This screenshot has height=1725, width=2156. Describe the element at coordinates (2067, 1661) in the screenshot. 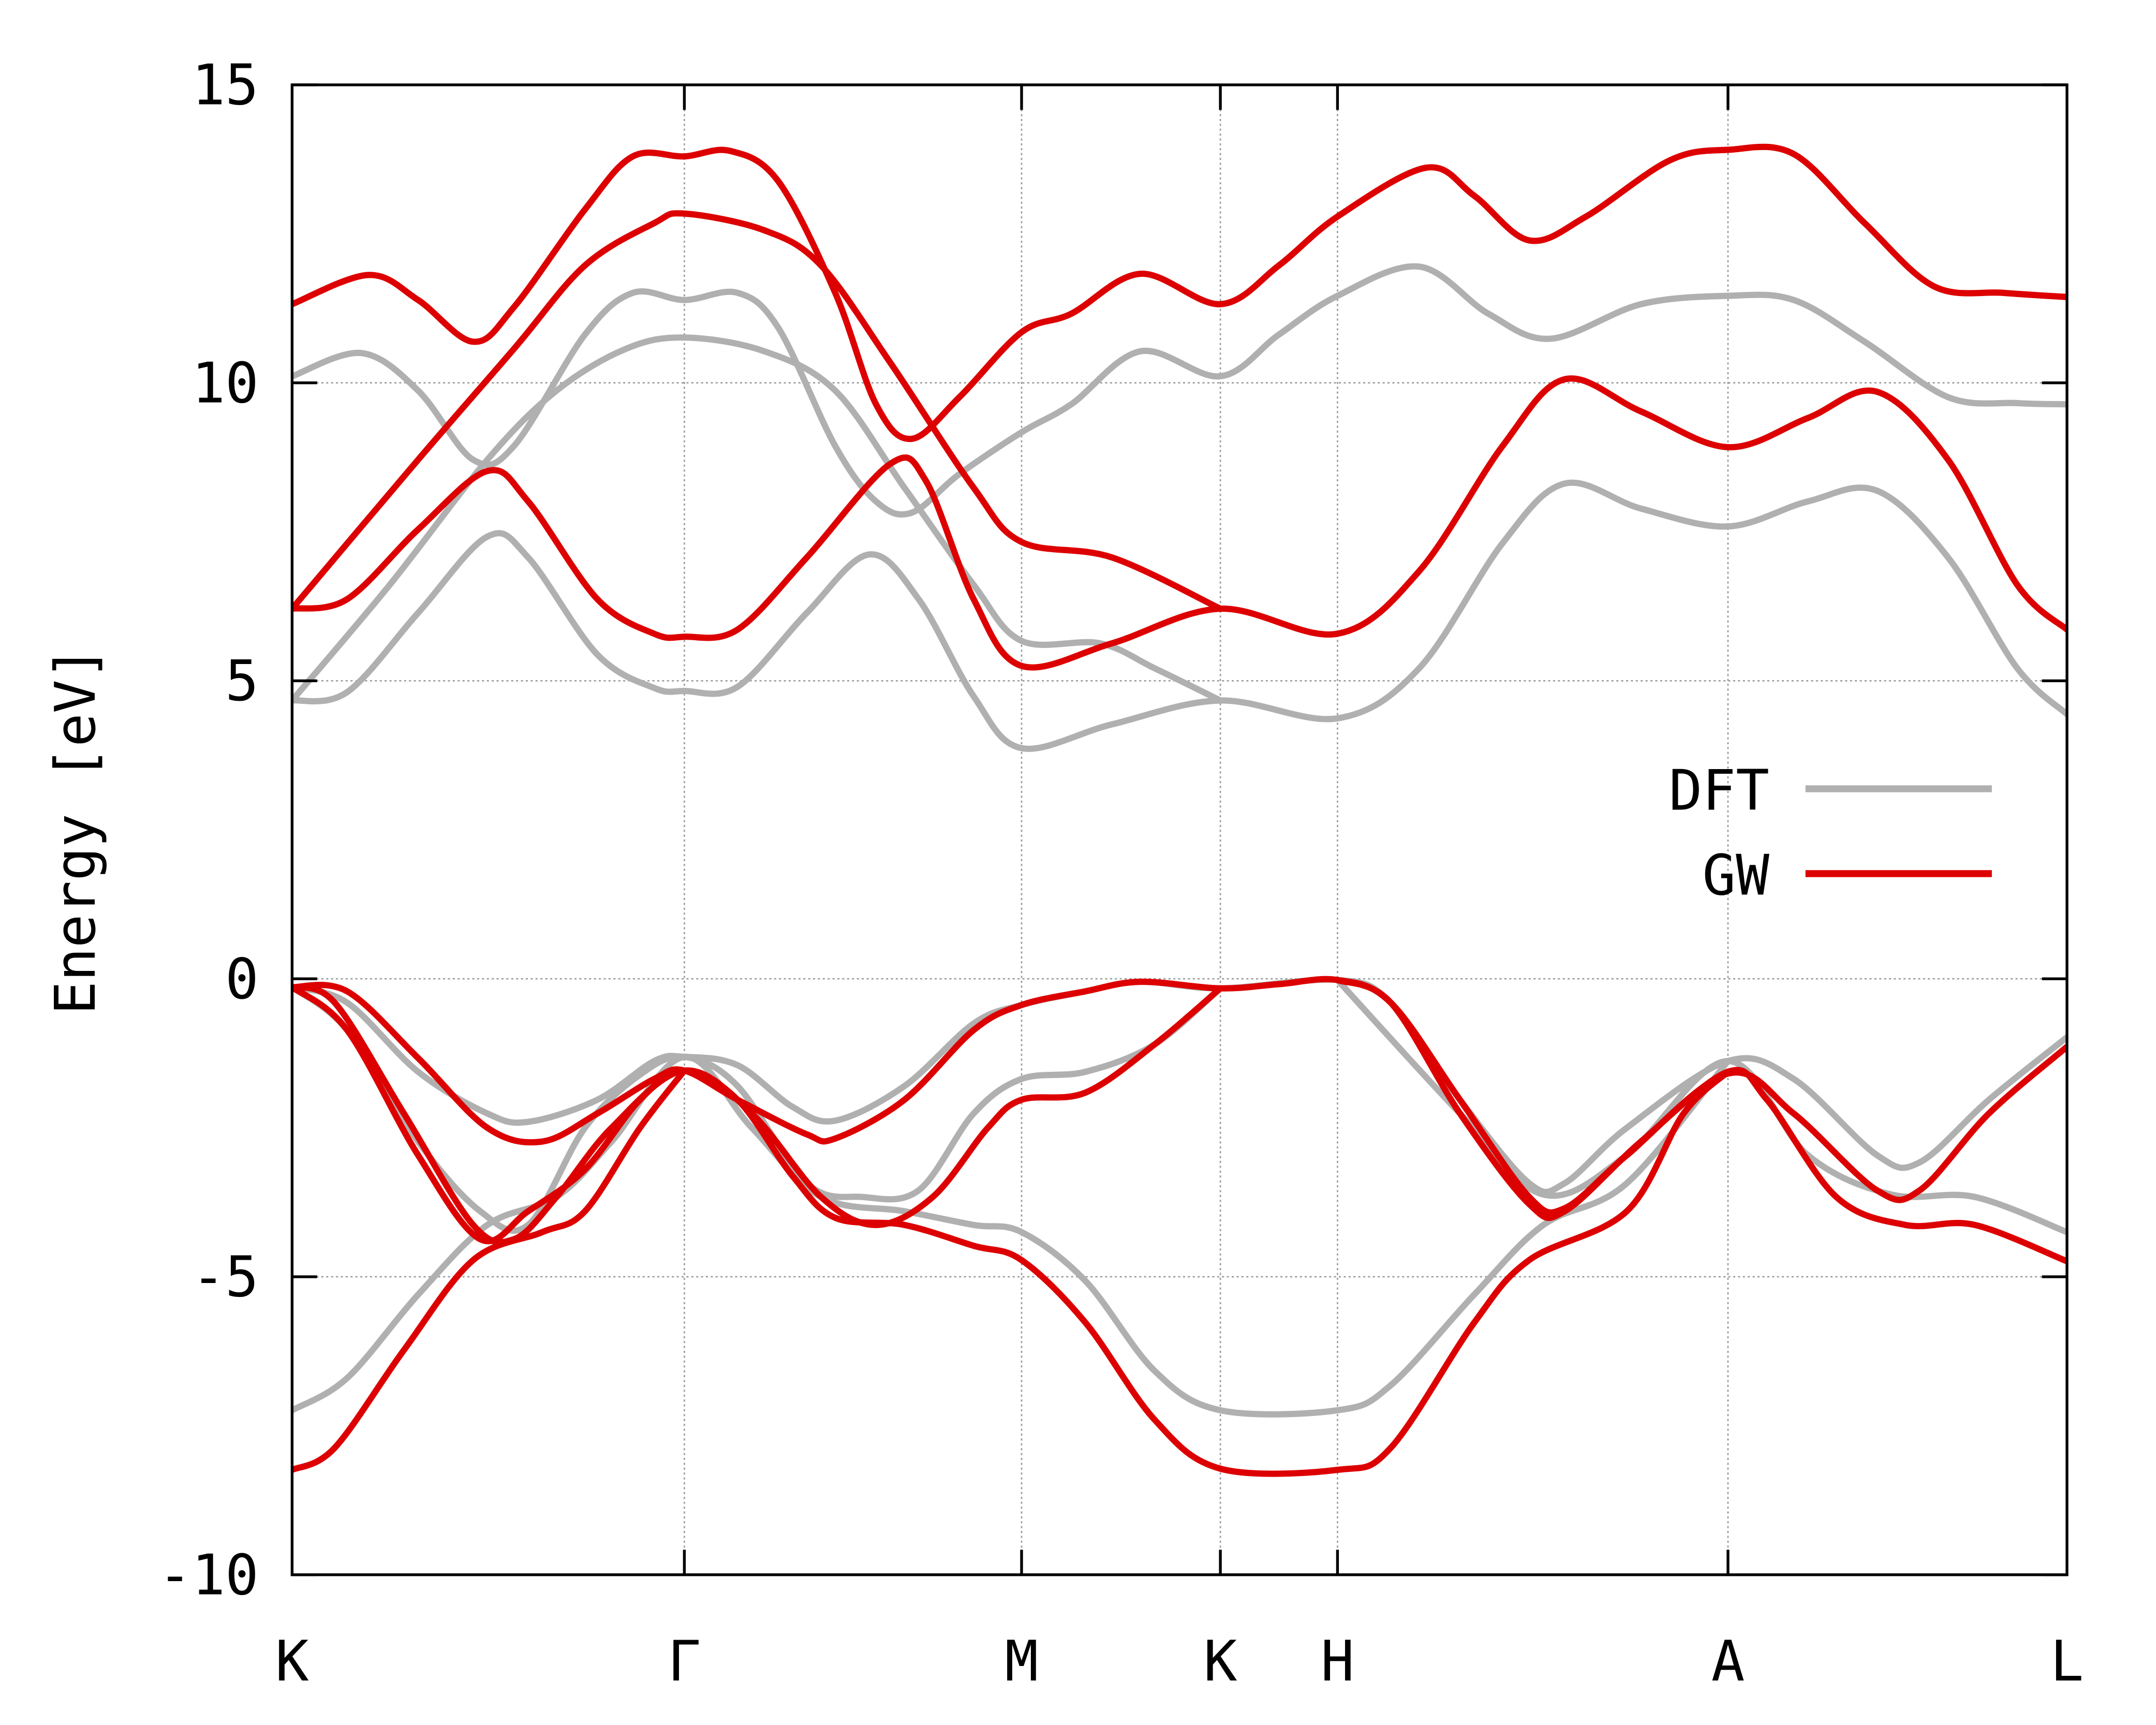

I see `x-tick-label: L` at that location.